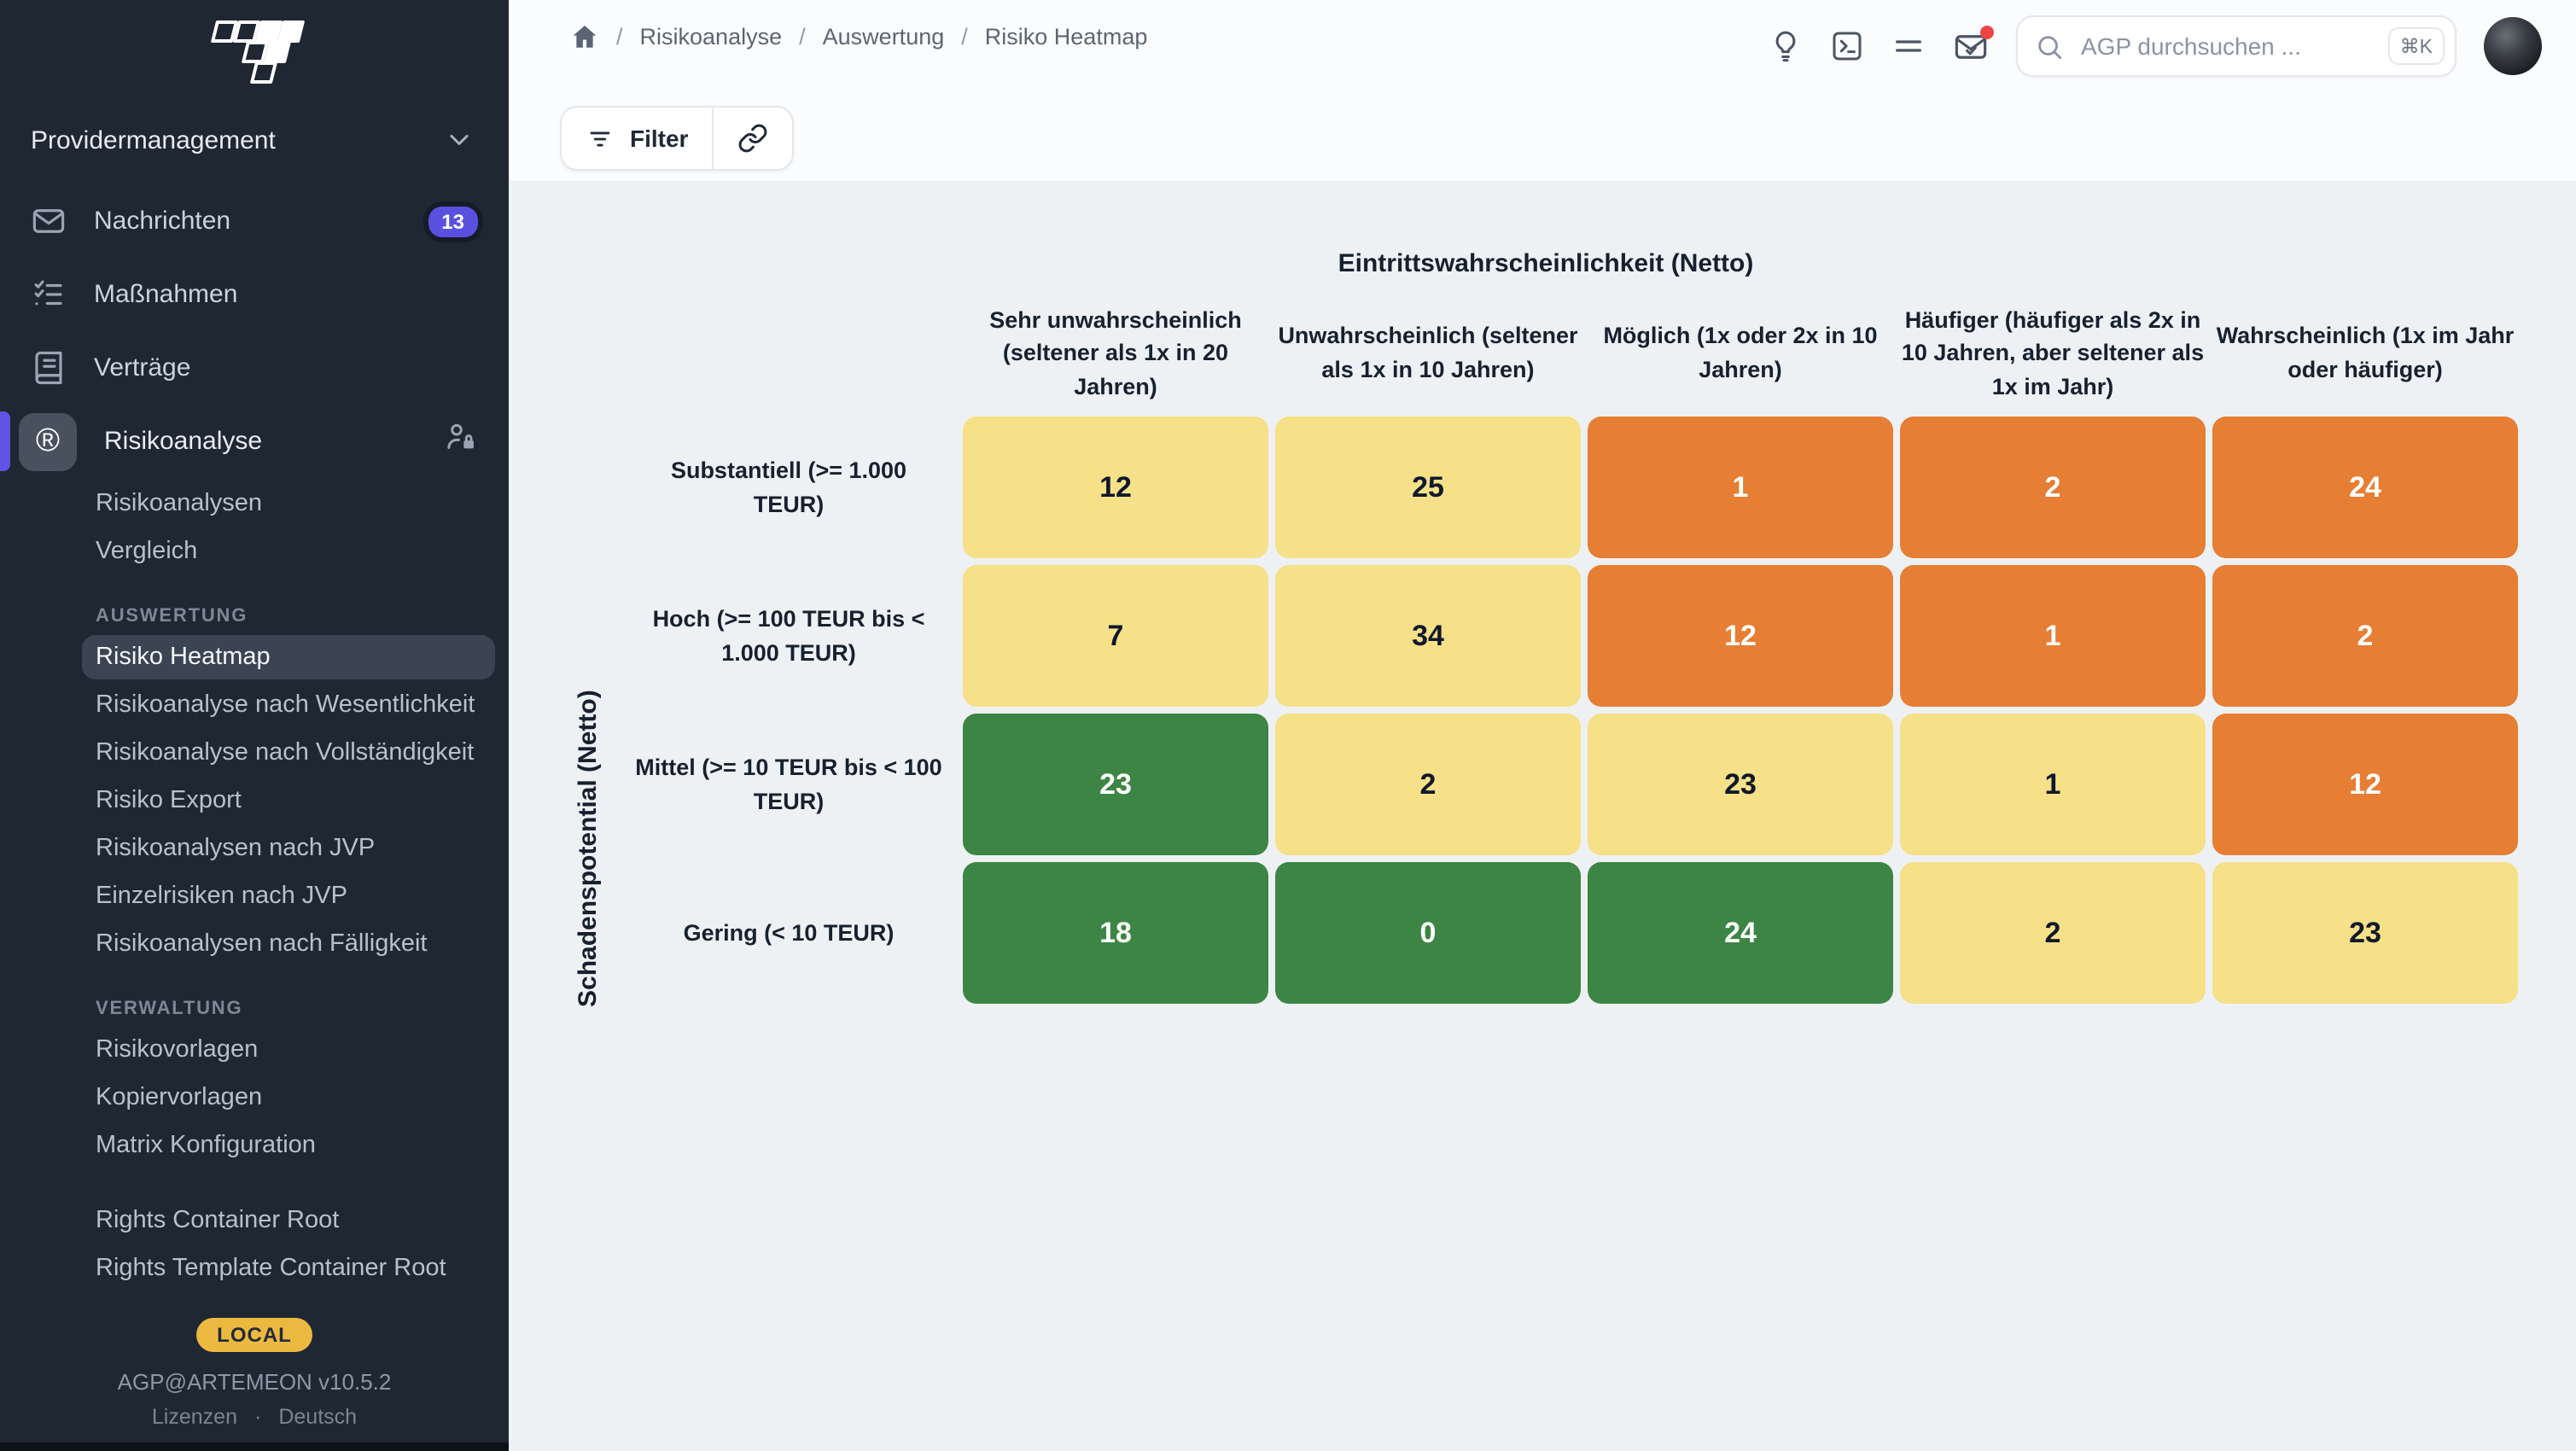 This screenshot has height=1451, width=2576. I want to click on link-icon, so click(753, 138).